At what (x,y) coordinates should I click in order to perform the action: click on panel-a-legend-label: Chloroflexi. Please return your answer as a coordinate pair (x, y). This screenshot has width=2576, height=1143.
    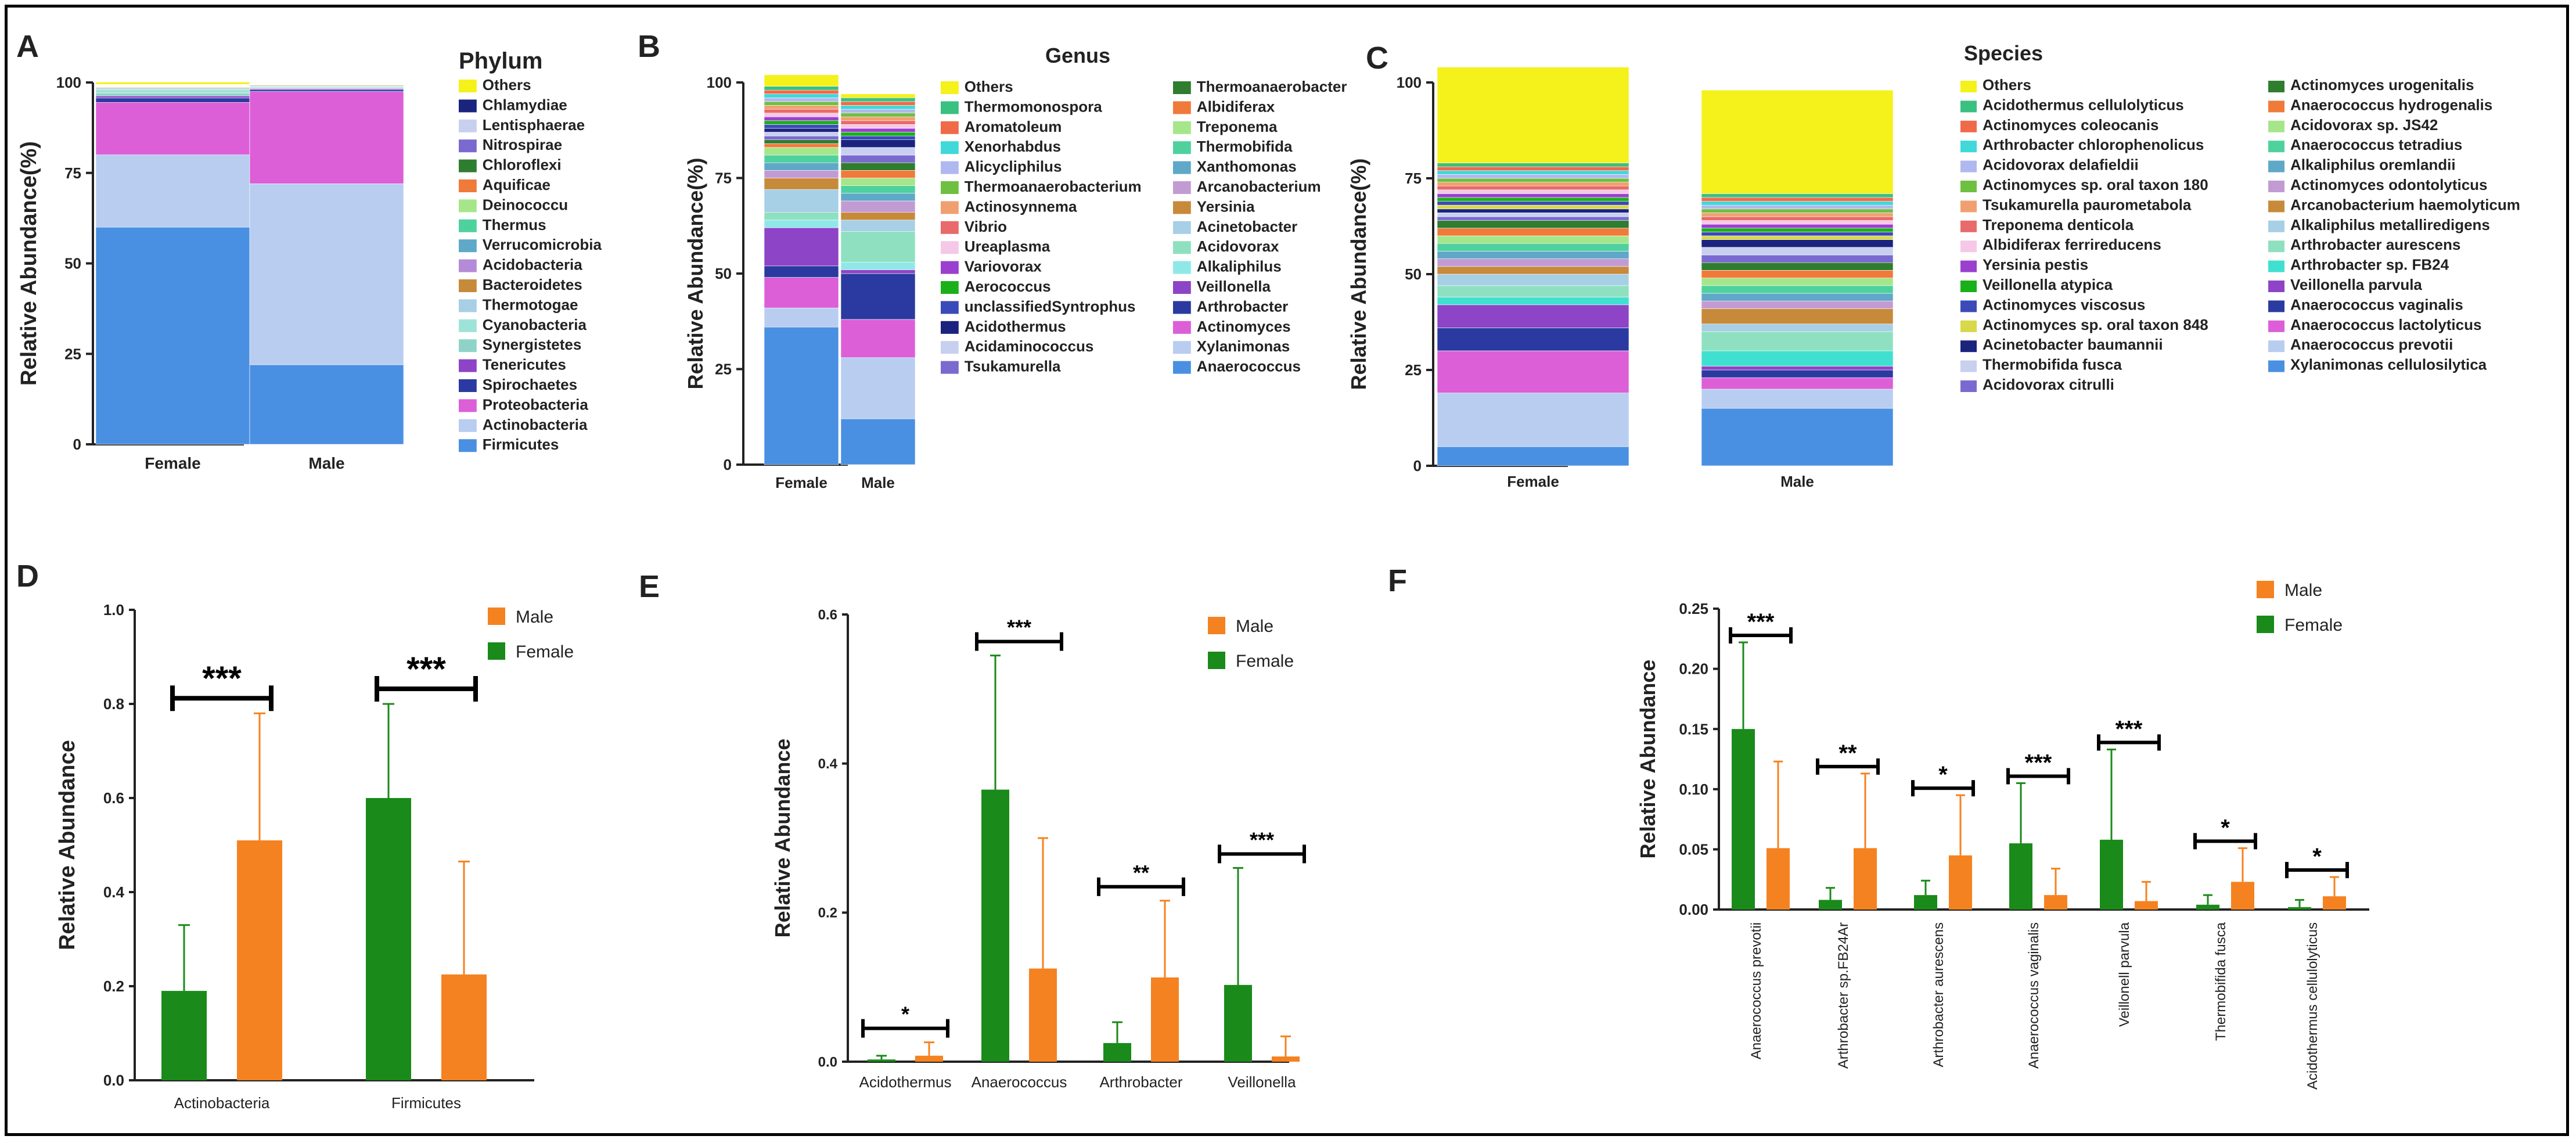
    Looking at the image, I should click on (522, 165).